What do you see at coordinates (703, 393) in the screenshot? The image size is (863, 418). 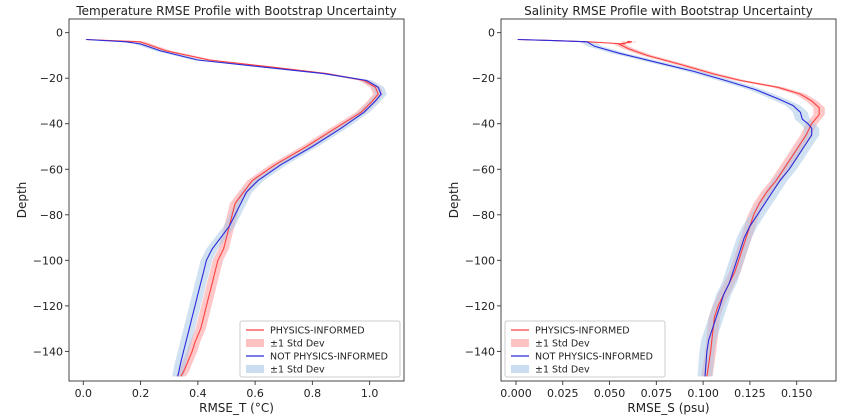 I see `x-tick-label: 0.100` at bounding box center [703, 393].